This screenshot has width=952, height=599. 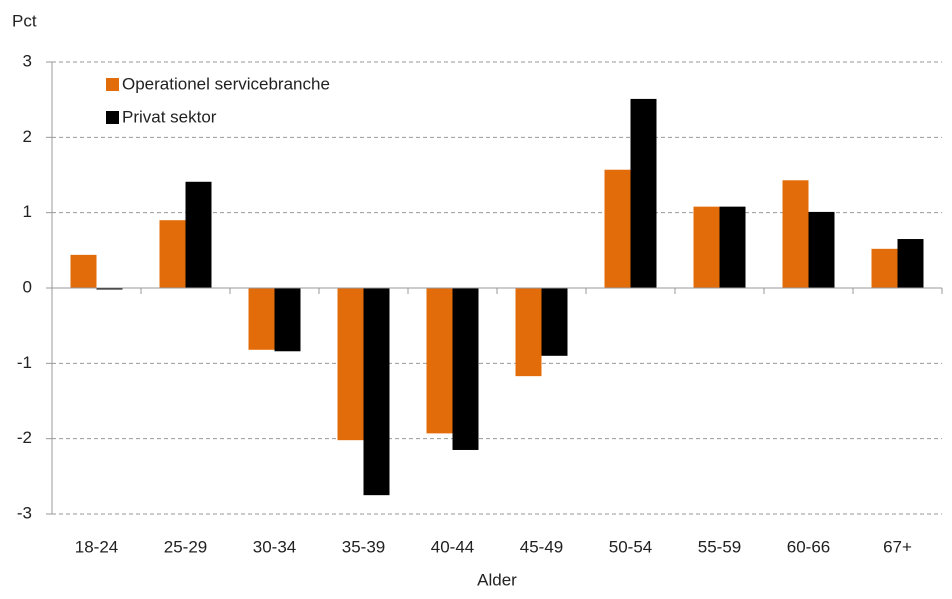 What do you see at coordinates (27, 60) in the screenshot?
I see `y-tick-label: 3` at bounding box center [27, 60].